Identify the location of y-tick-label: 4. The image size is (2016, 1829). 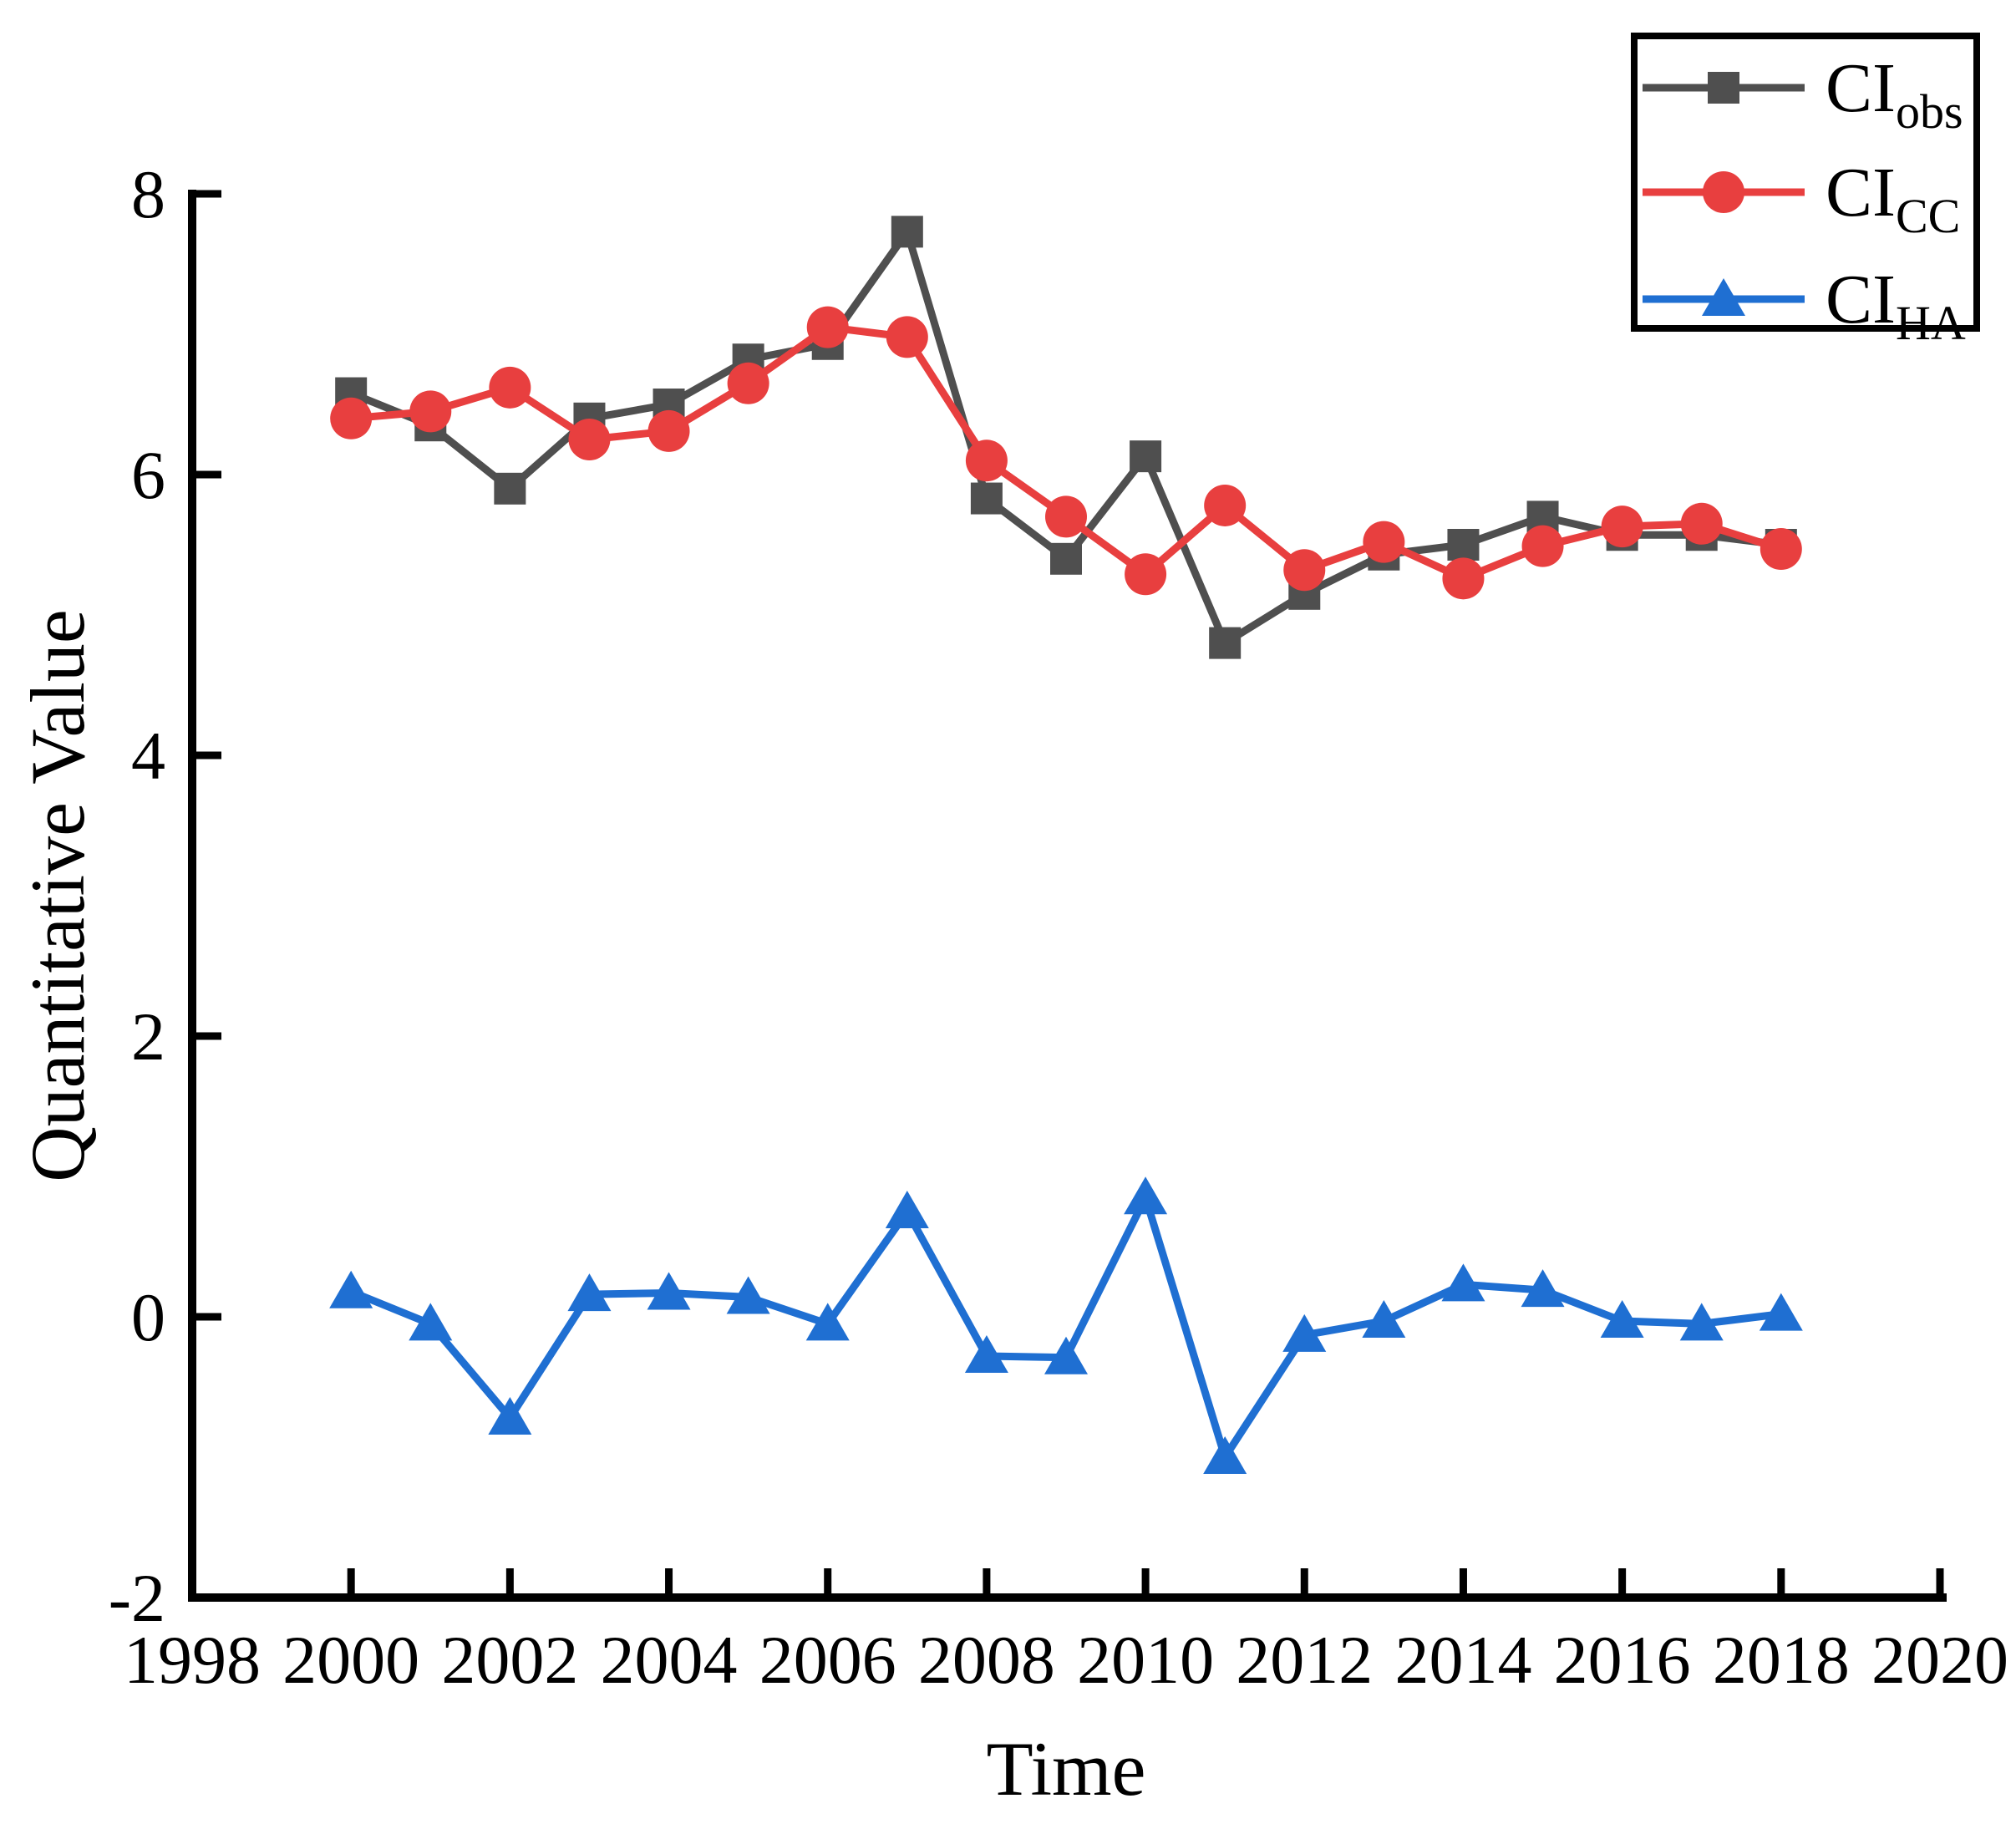
(148, 756).